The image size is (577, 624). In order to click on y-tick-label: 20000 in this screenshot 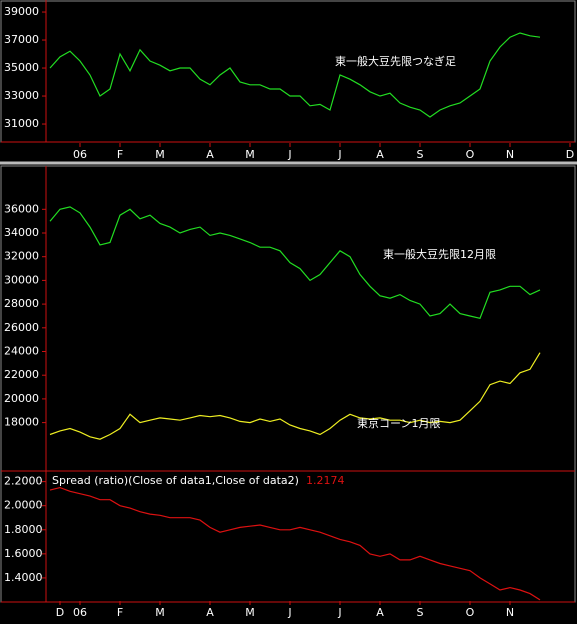, I will do `click(21, 398)`.